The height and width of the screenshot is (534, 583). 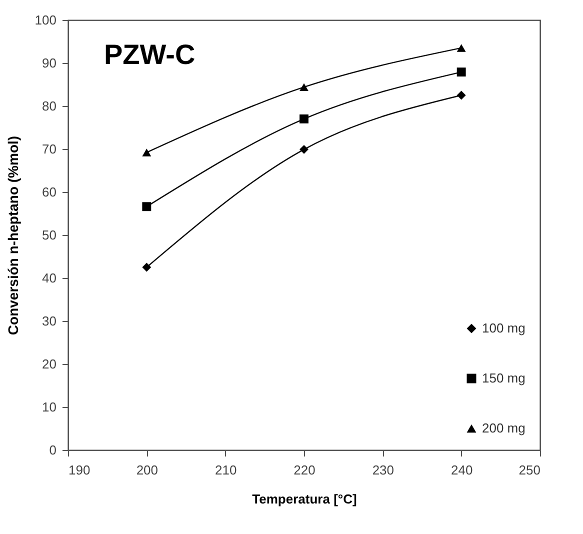 I want to click on y-tick-label: 90, so click(x=49, y=63).